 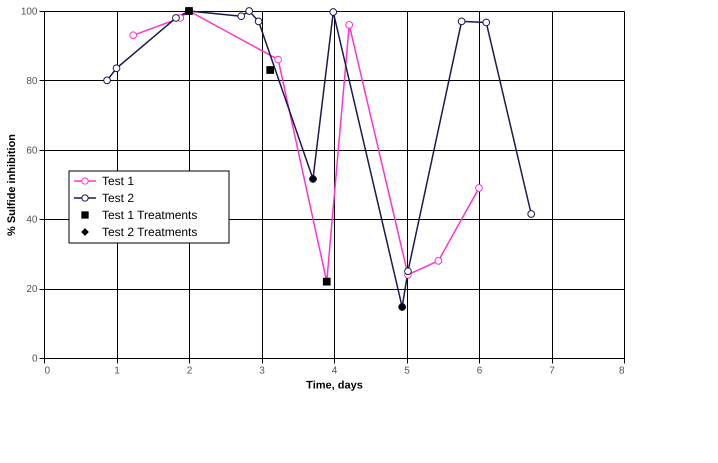 What do you see at coordinates (32, 290) in the screenshot?
I see `y-tick-label: 20` at bounding box center [32, 290].